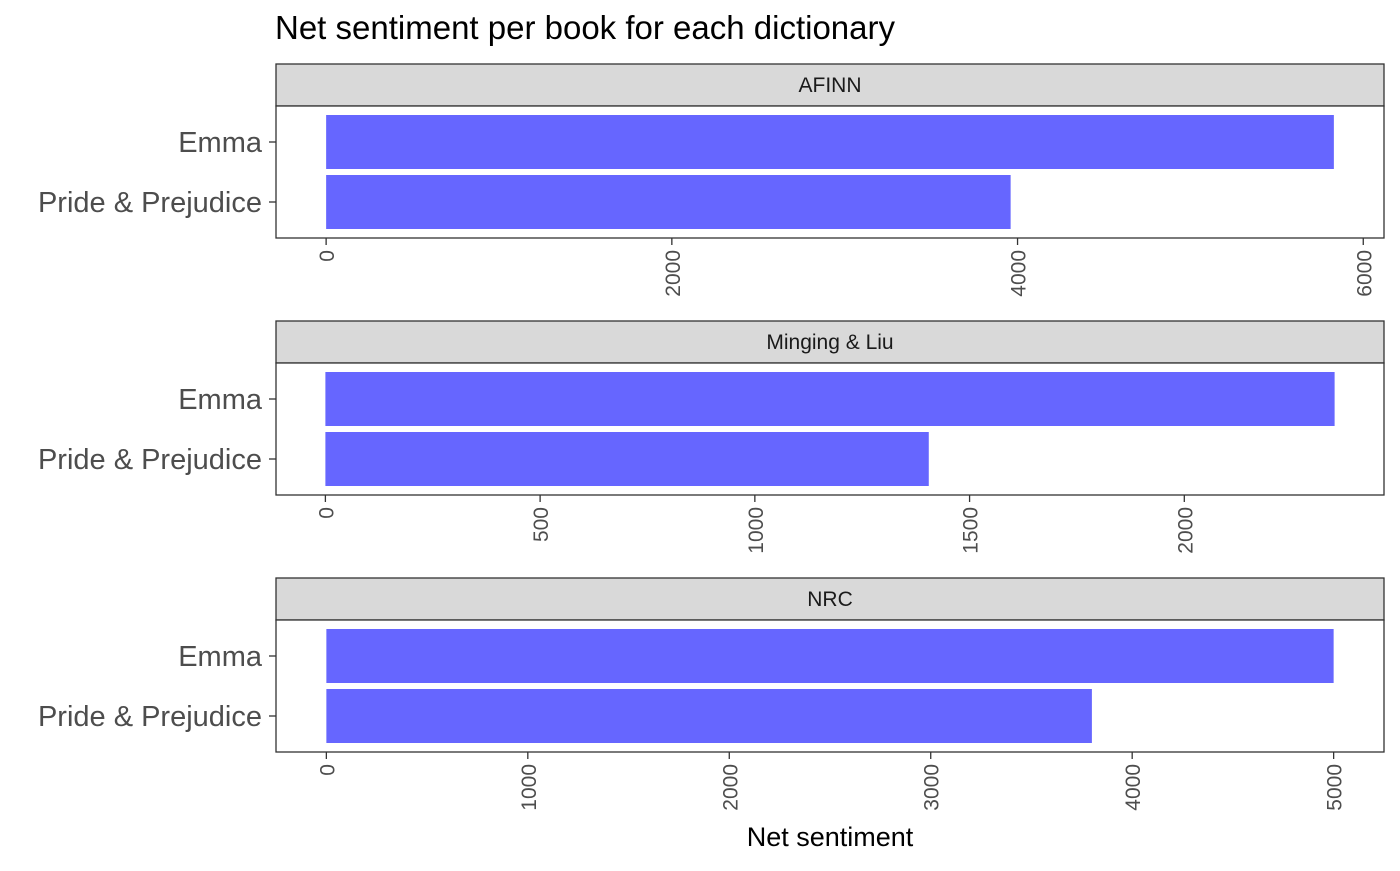 The height and width of the screenshot is (871, 1400). I want to click on facet-strip-label: NRC, so click(830, 599).